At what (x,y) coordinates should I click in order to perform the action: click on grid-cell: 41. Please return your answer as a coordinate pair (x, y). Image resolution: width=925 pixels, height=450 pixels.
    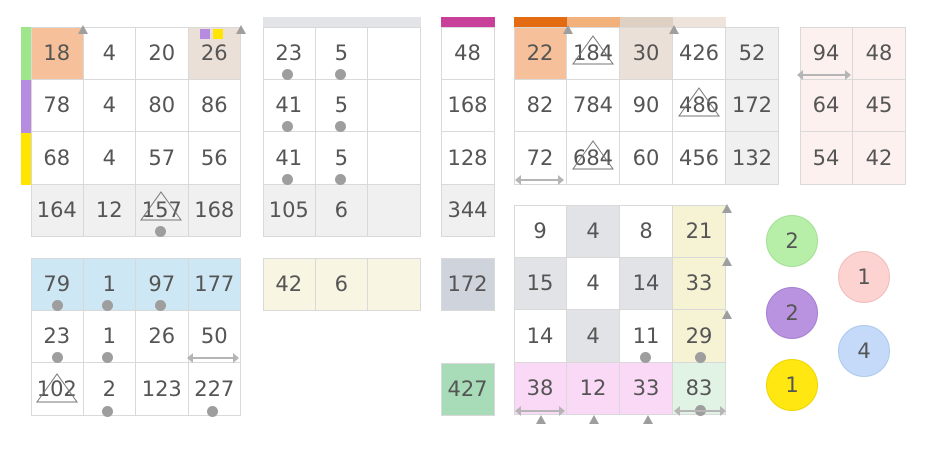
    Looking at the image, I should click on (289, 158).